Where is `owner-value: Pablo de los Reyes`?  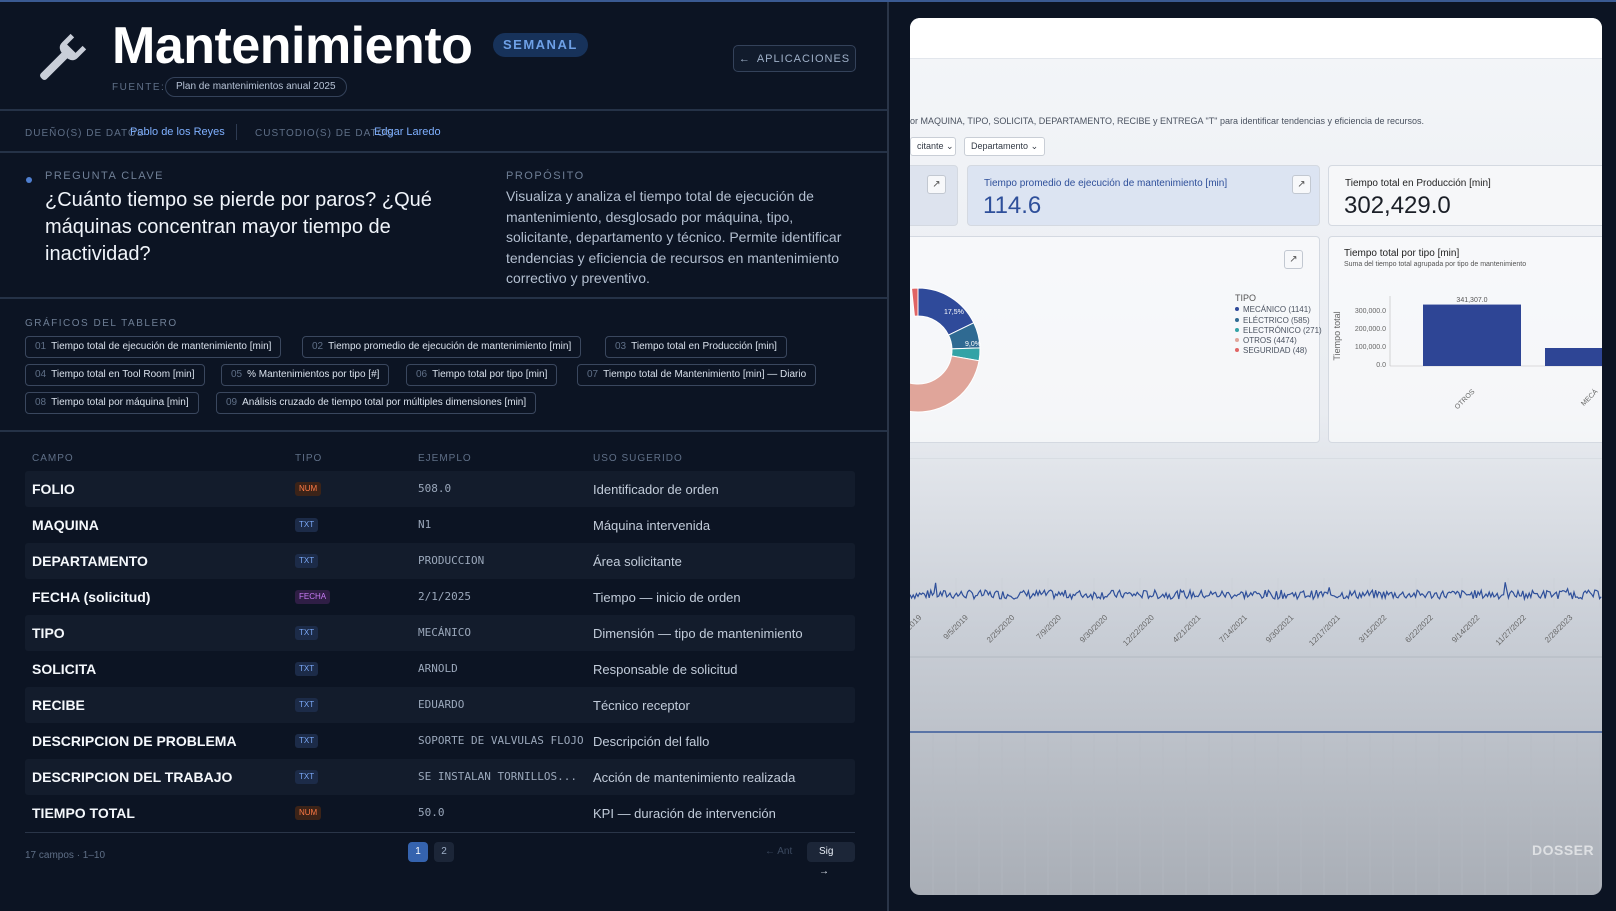
owner-value: Pablo de los Reyes is located at coordinates (177, 132).